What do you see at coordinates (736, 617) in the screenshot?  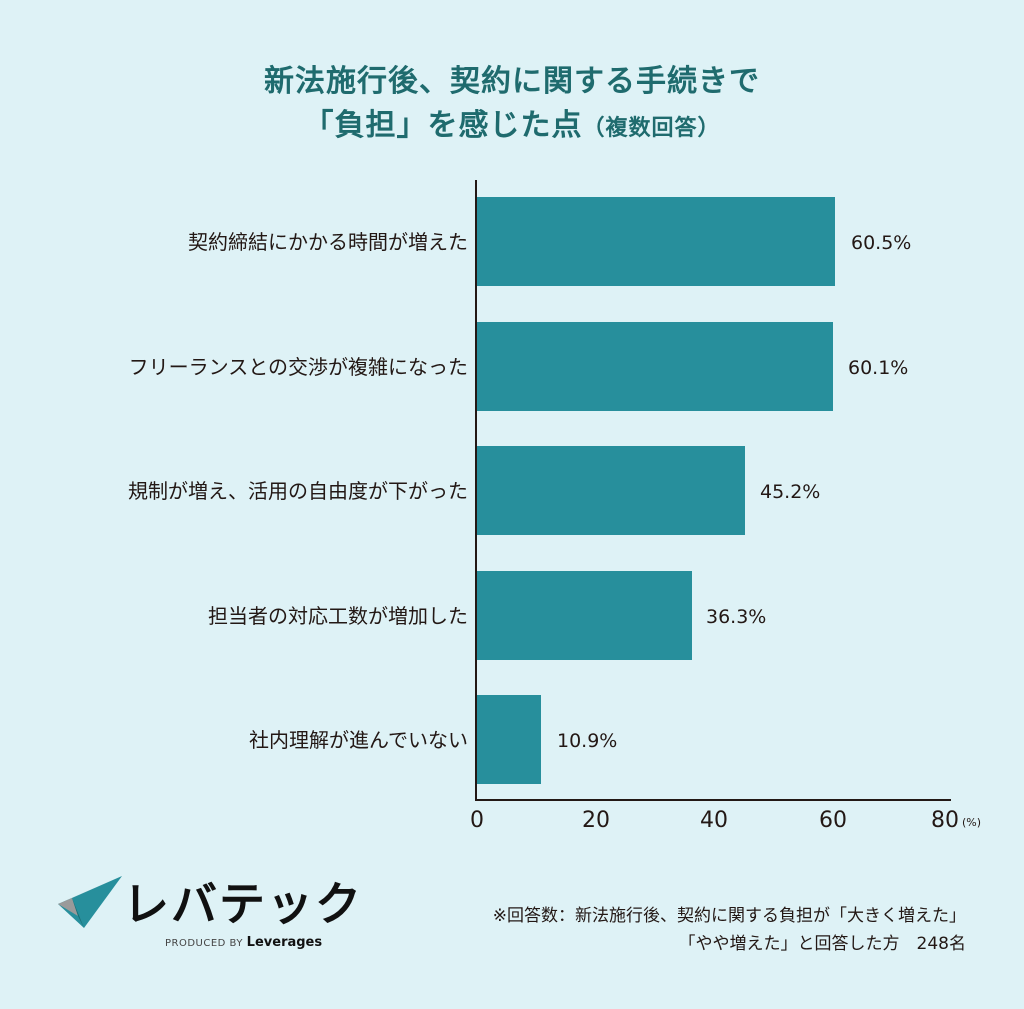 I see `value-label: 36.3%` at bounding box center [736, 617].